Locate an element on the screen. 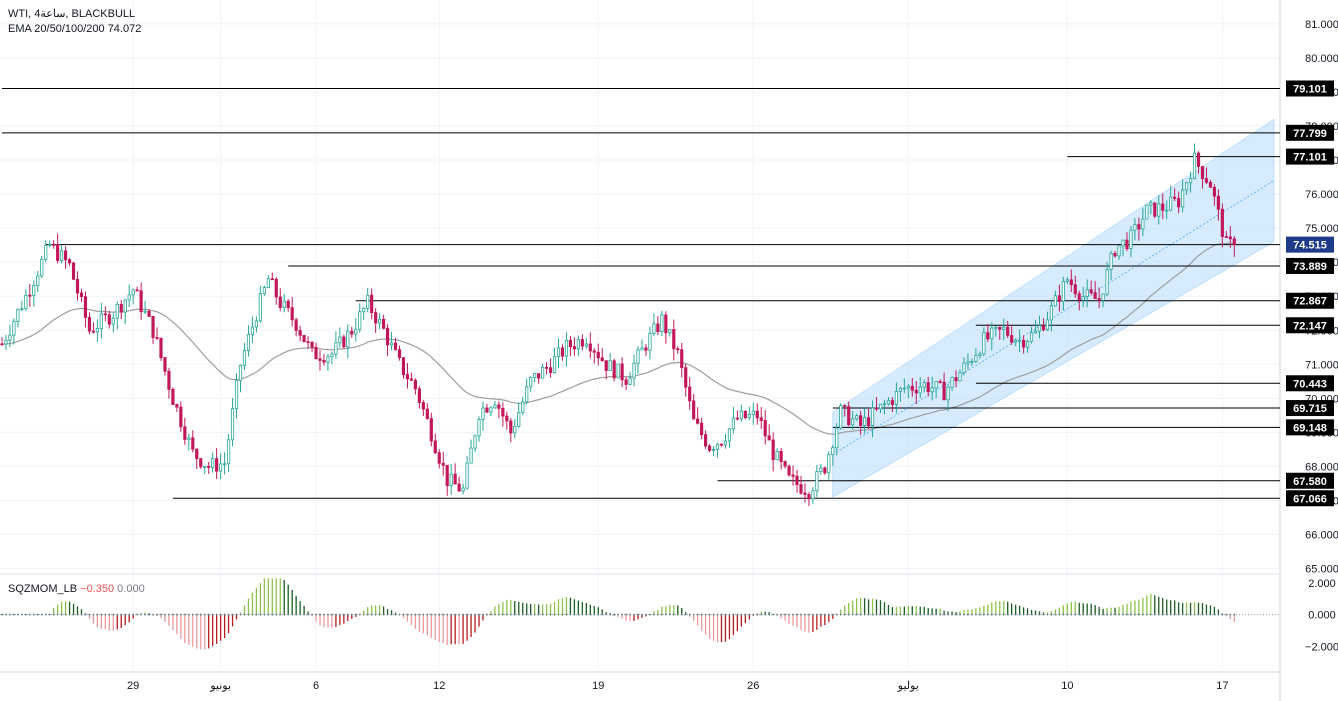 The height and width of the screenshot is (701, 1338). level-badge-label: 73.889 is located at coordinates (1310, 267).